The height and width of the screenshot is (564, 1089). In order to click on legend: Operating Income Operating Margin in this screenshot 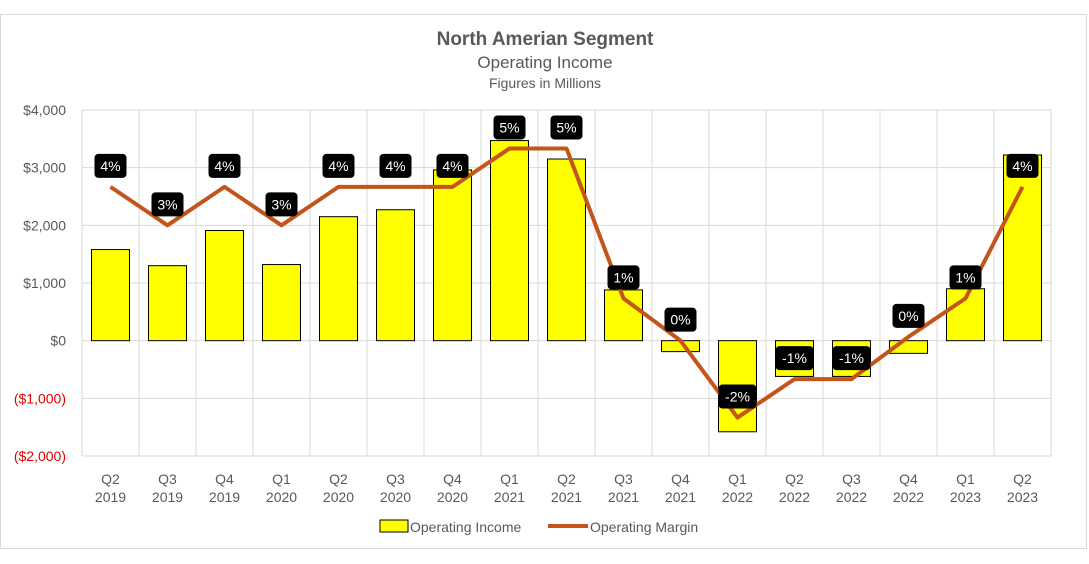, I will do `click(538, 527)`.